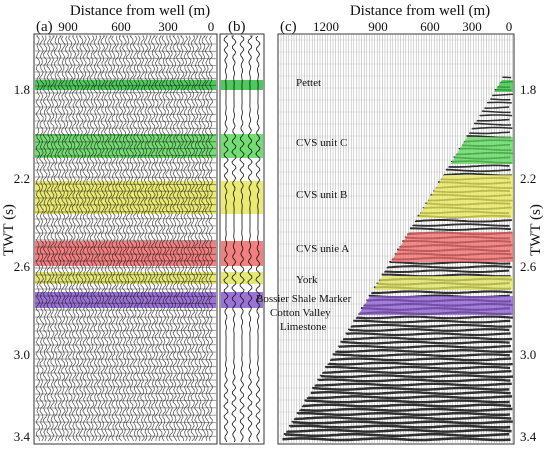 The image size is (550, 450). Describe the element at coordinates (44, 27) in the screenshot. I see `panel-label-a: (a)` at that location.